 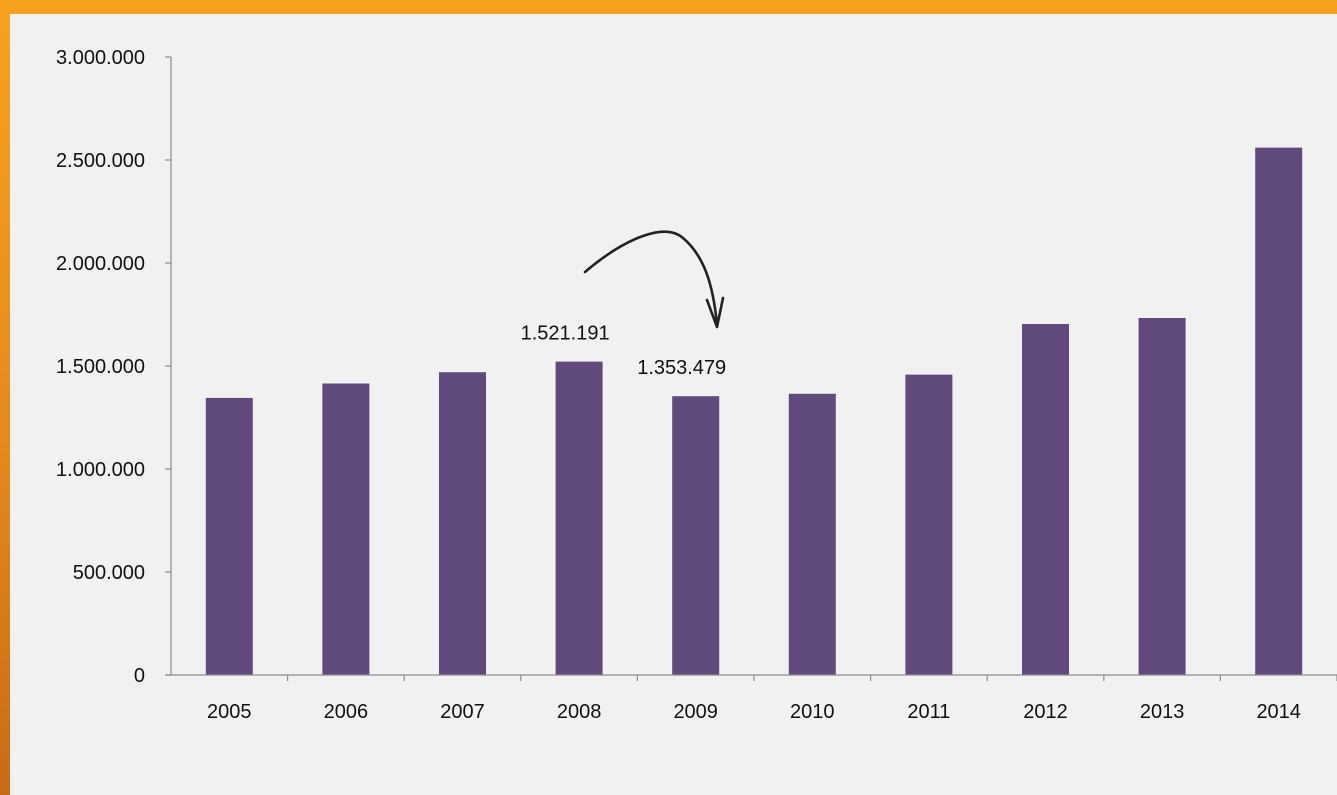 What do you see at coordinates (100, 161) in the screenshot?
I see `y-tick-label: 2.500.000` at bounding box center [100, 161].